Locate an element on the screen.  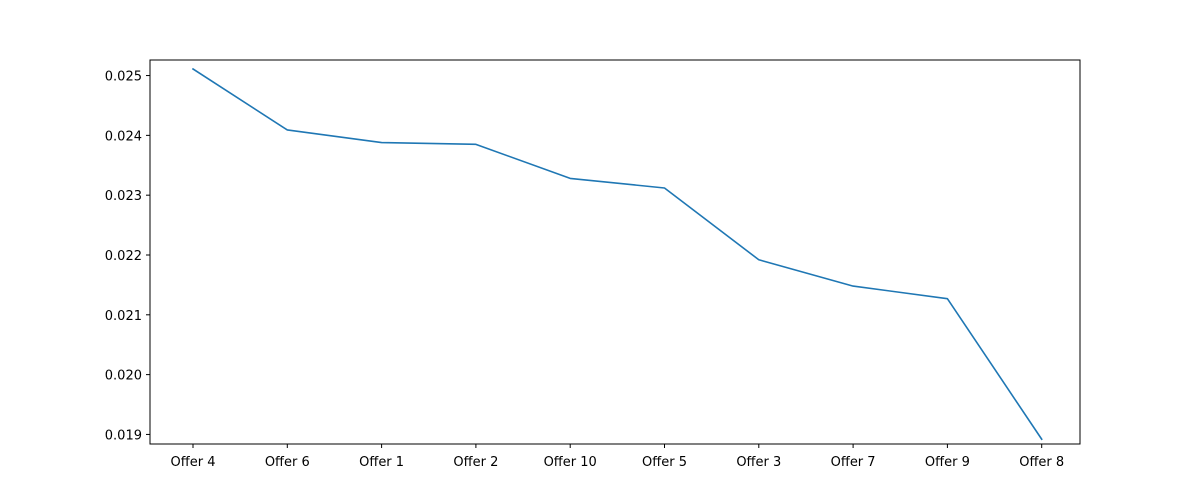
x-tick-label: Offer 9 is located at coordinates (947, 462).